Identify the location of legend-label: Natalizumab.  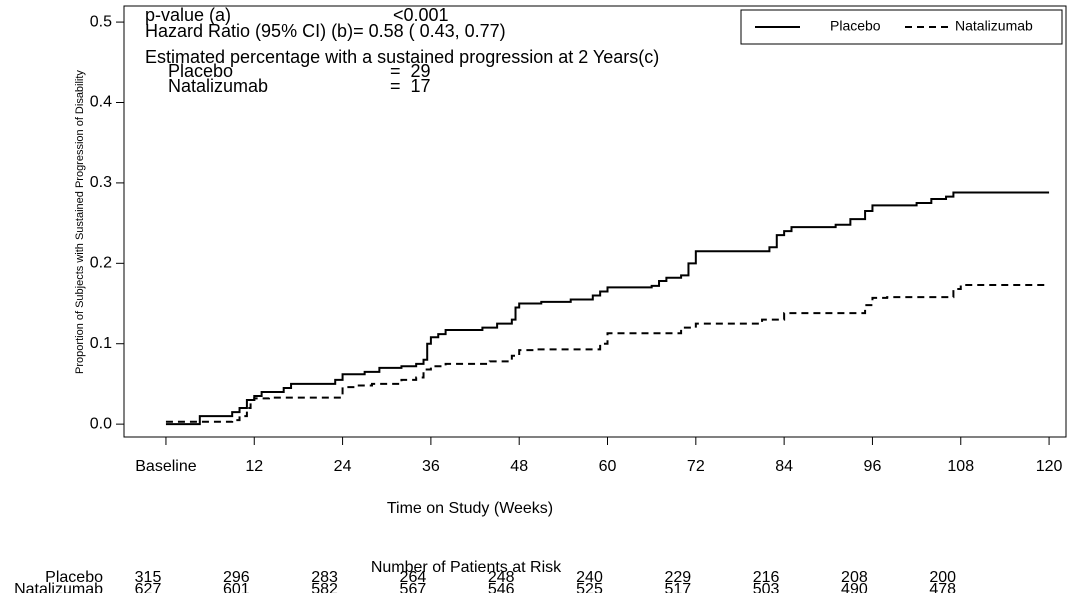
(994, 26).